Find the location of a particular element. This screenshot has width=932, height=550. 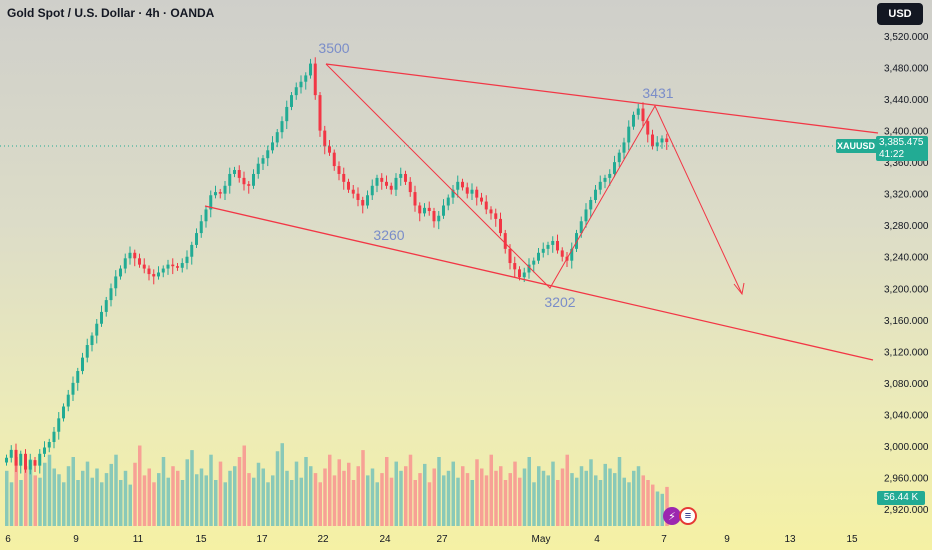

flash-icon: ⚡ is located at coordinates (672, 516).